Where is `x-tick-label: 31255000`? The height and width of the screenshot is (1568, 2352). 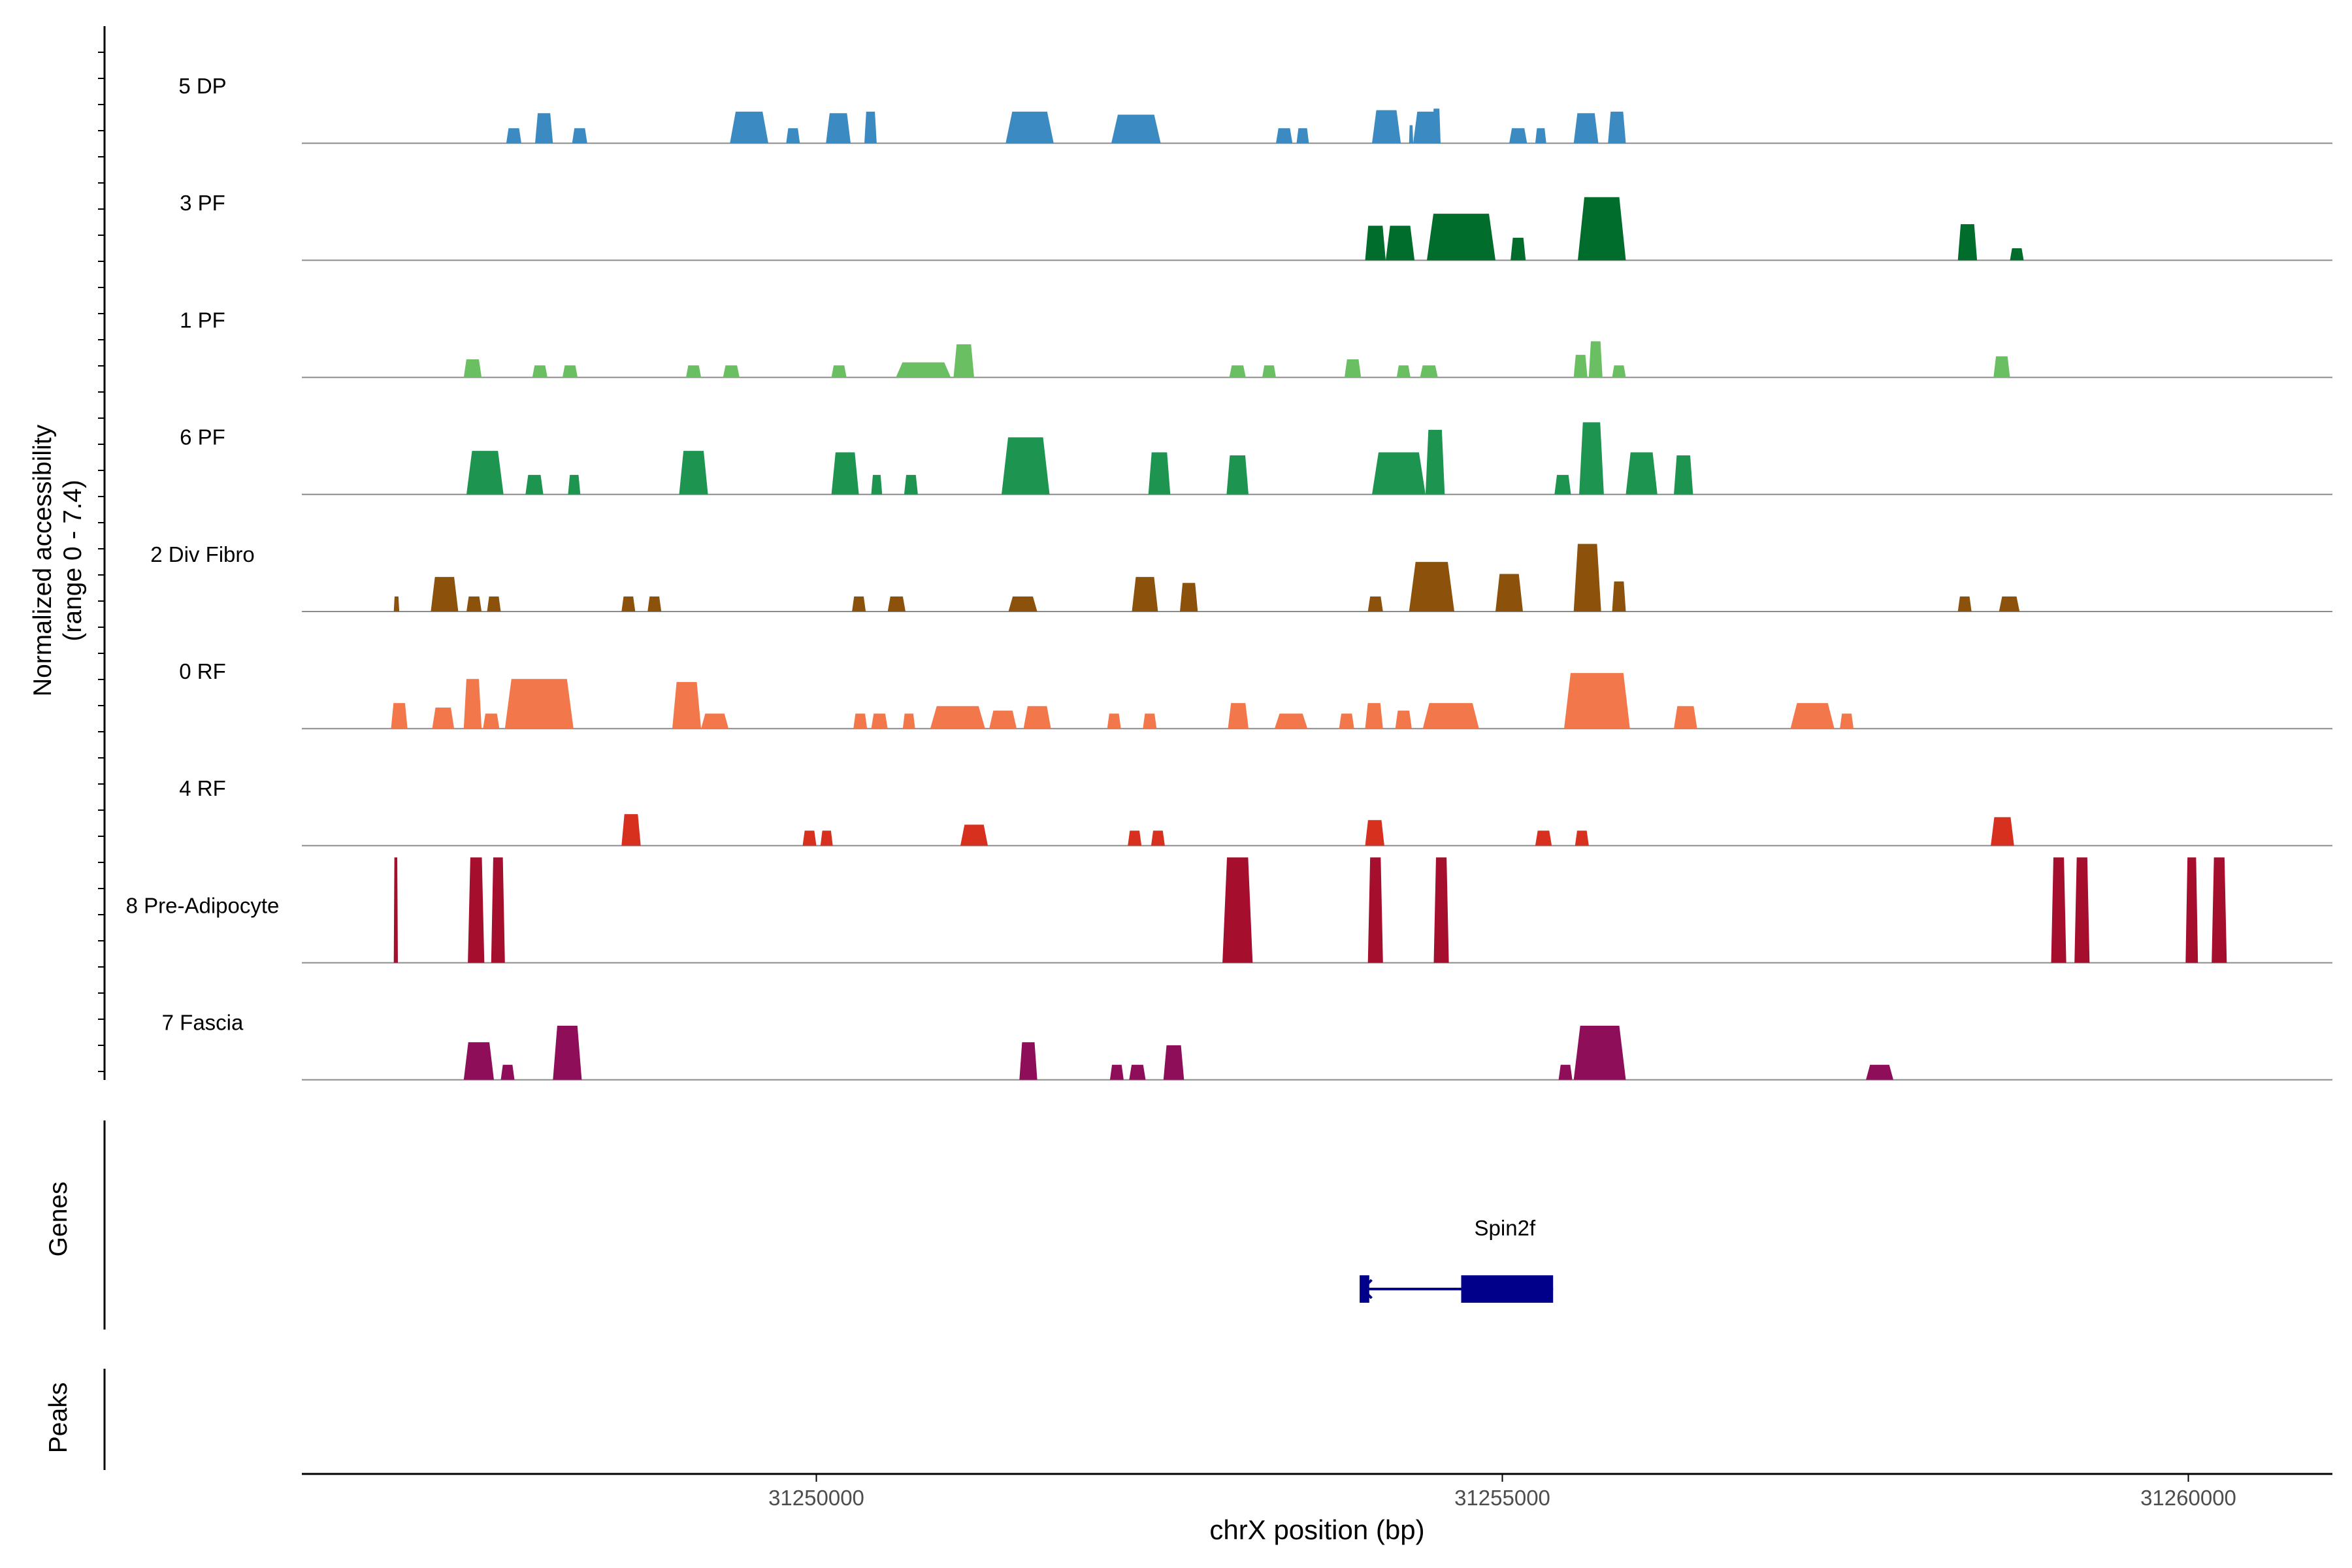
x-tick-label: 31255000 is located at coordinates (1502, 1498).